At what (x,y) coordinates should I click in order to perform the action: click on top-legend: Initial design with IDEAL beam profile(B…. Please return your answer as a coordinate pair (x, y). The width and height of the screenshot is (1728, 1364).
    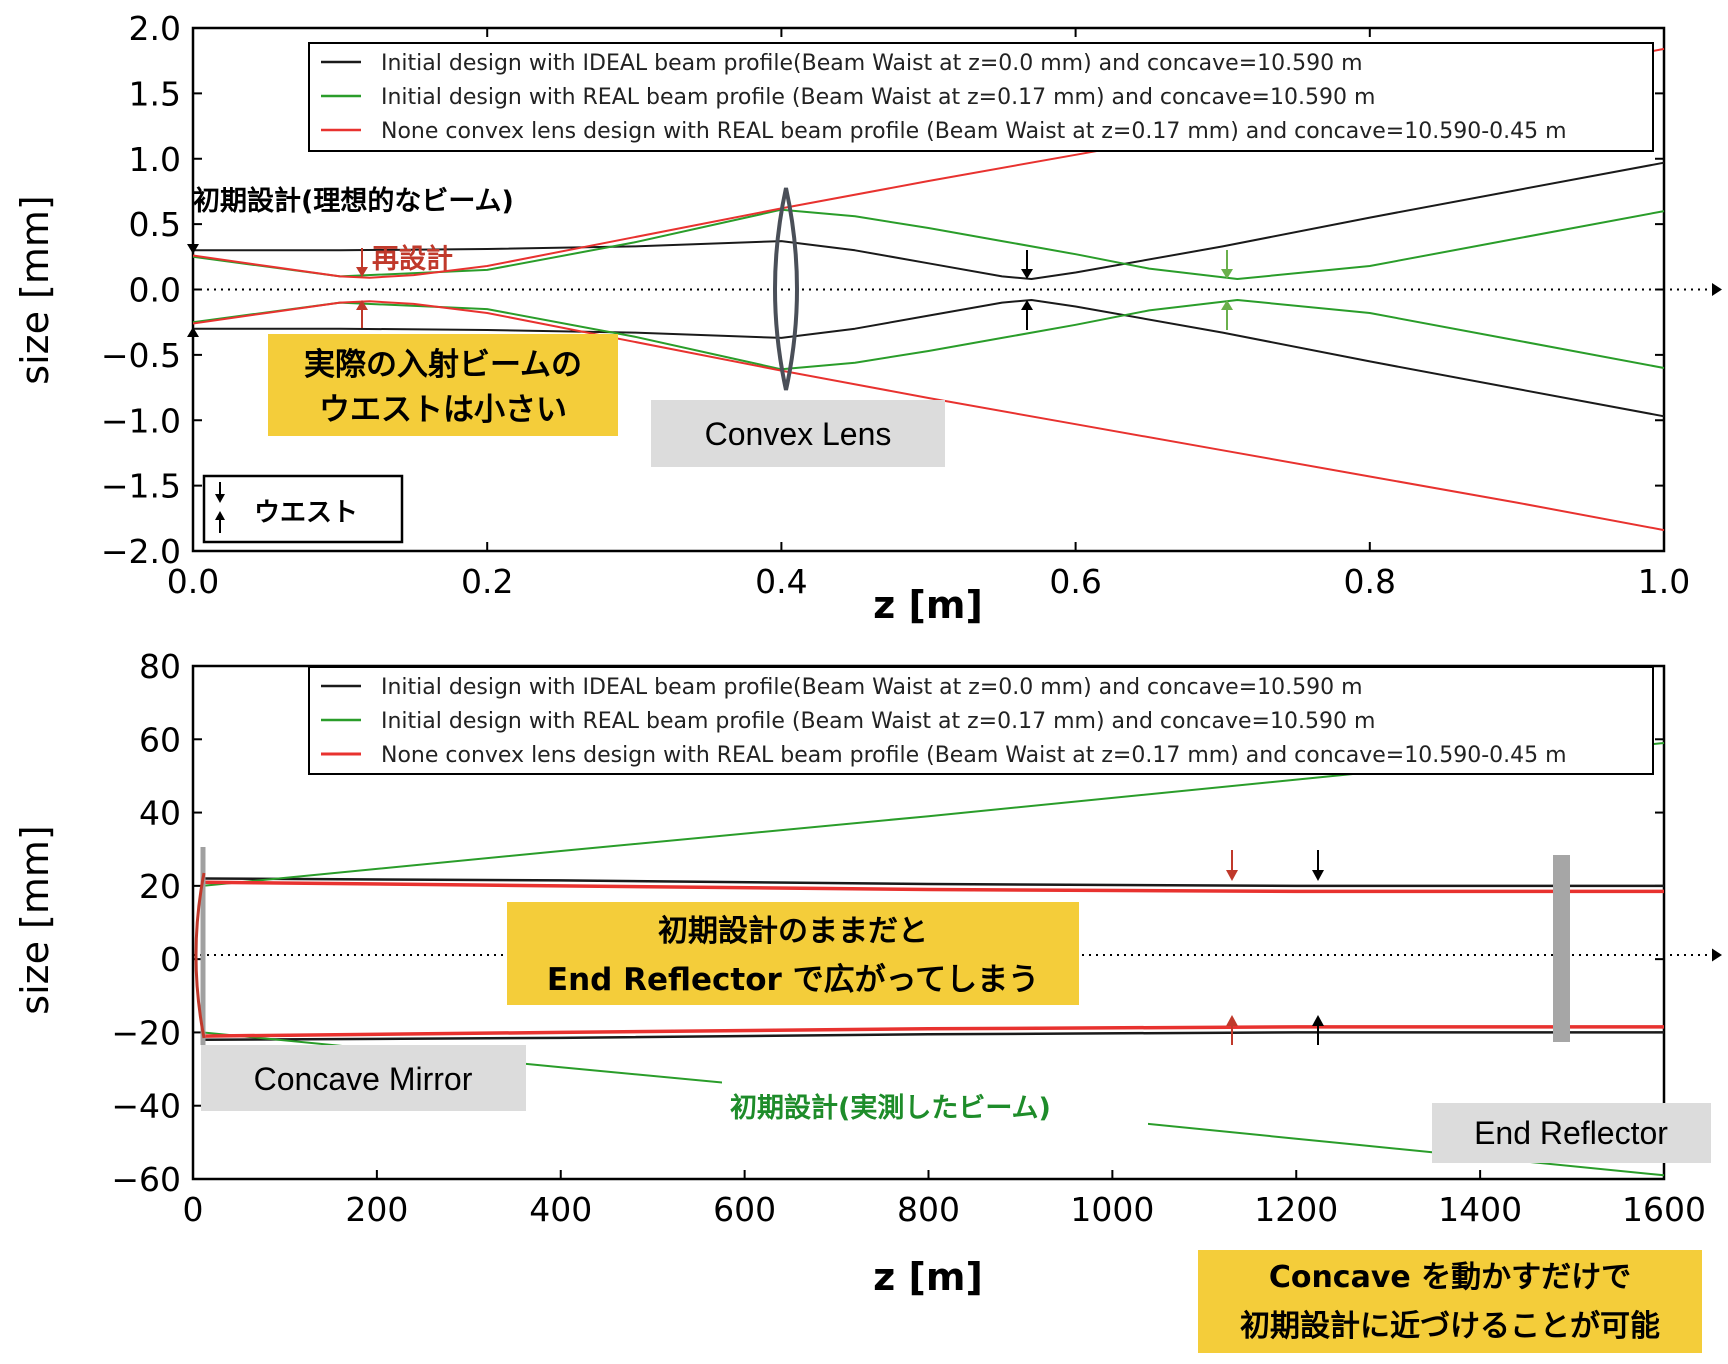
    Looking at the image, I should click on (981, 97).